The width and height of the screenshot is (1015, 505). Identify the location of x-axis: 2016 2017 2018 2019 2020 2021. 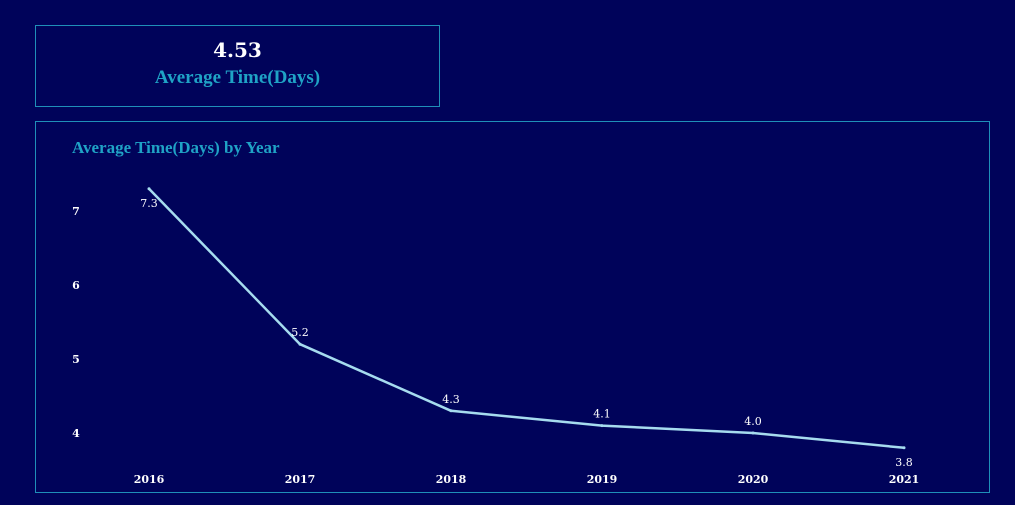
(527, 479).